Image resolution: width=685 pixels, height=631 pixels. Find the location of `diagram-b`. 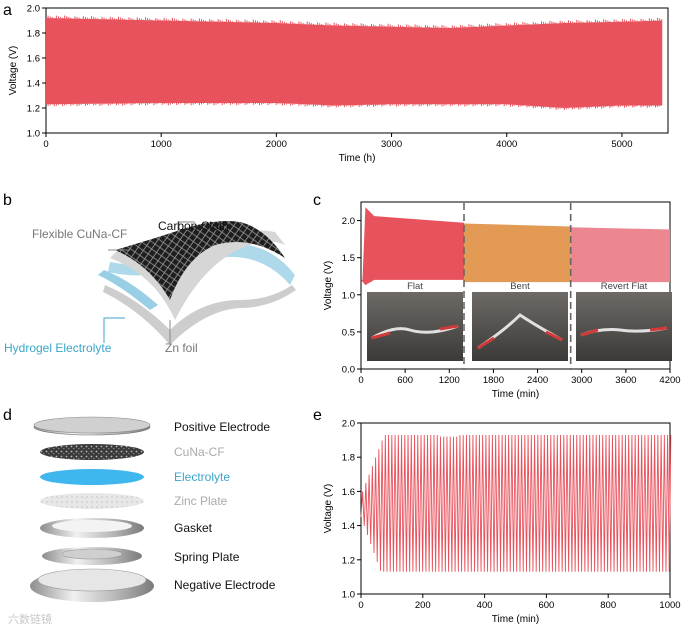

diagram-b is located at coordinates (197, 283).